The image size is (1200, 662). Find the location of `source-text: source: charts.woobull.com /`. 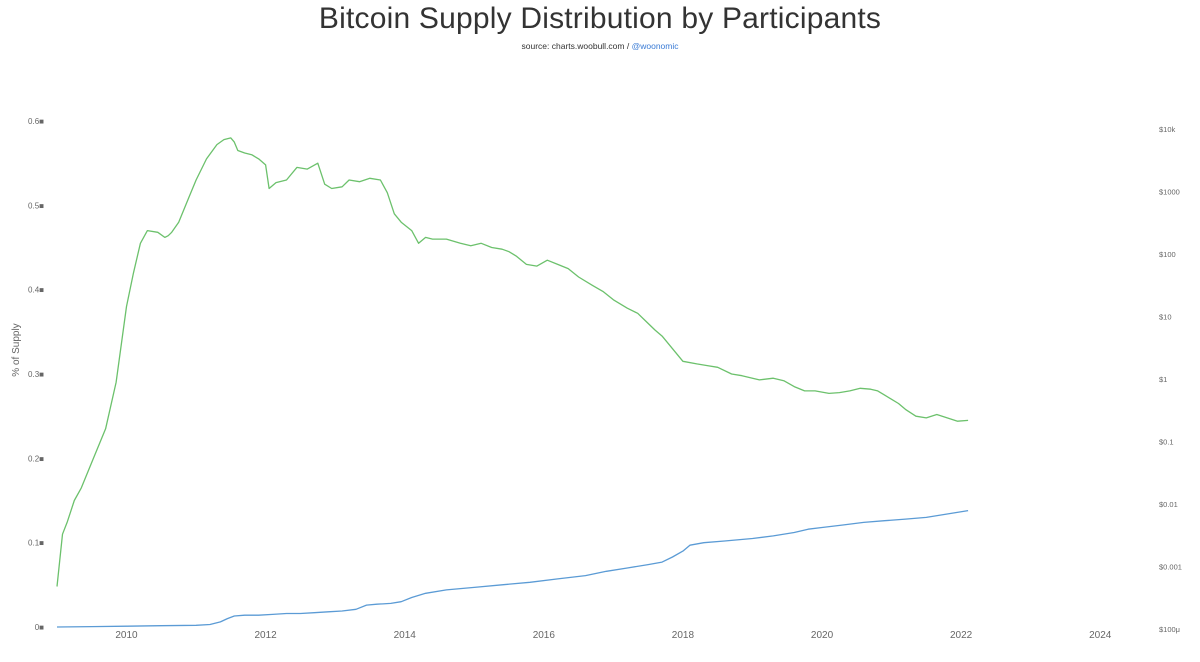

source-text: source: charts.woobull.com / is located at coordinates (575, 46).